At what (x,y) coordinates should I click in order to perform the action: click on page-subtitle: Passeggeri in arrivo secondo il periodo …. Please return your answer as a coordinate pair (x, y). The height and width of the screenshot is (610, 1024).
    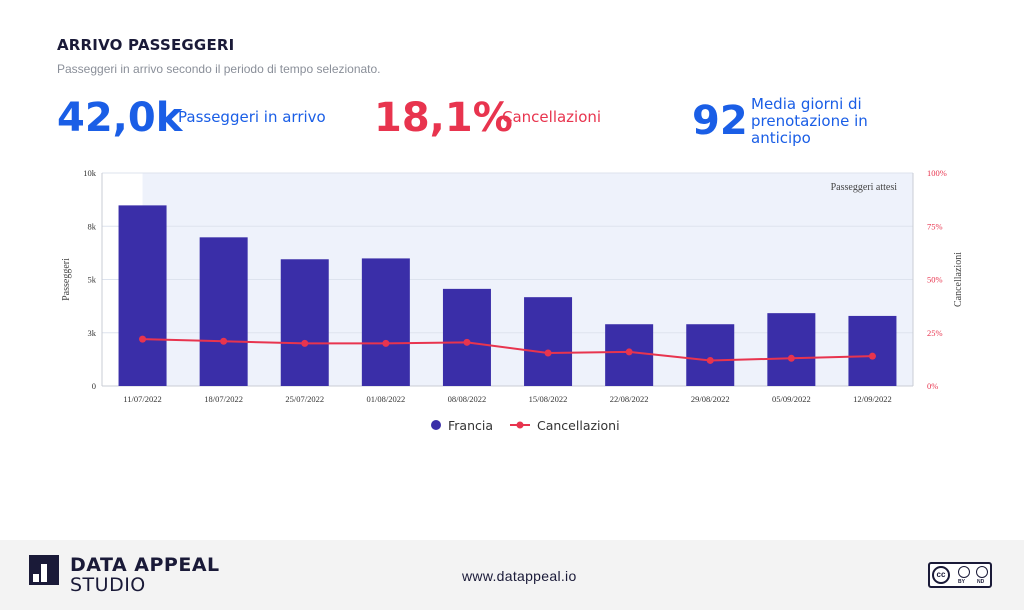
    Looking at the image, I should click on (219, 69).